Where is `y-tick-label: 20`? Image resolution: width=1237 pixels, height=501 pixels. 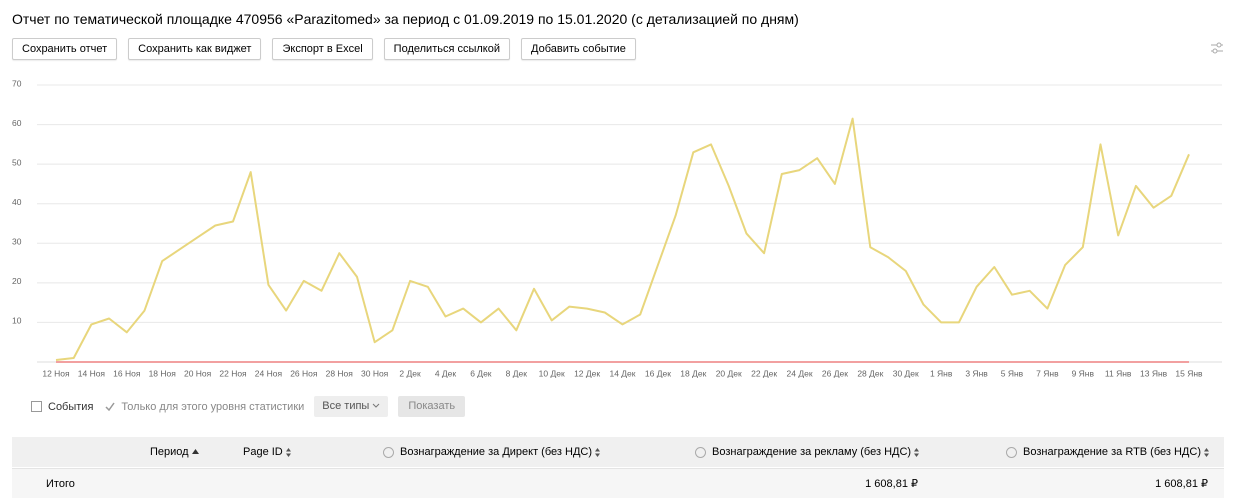
y-tick-label: 20 is located at coordinates (17, 281).